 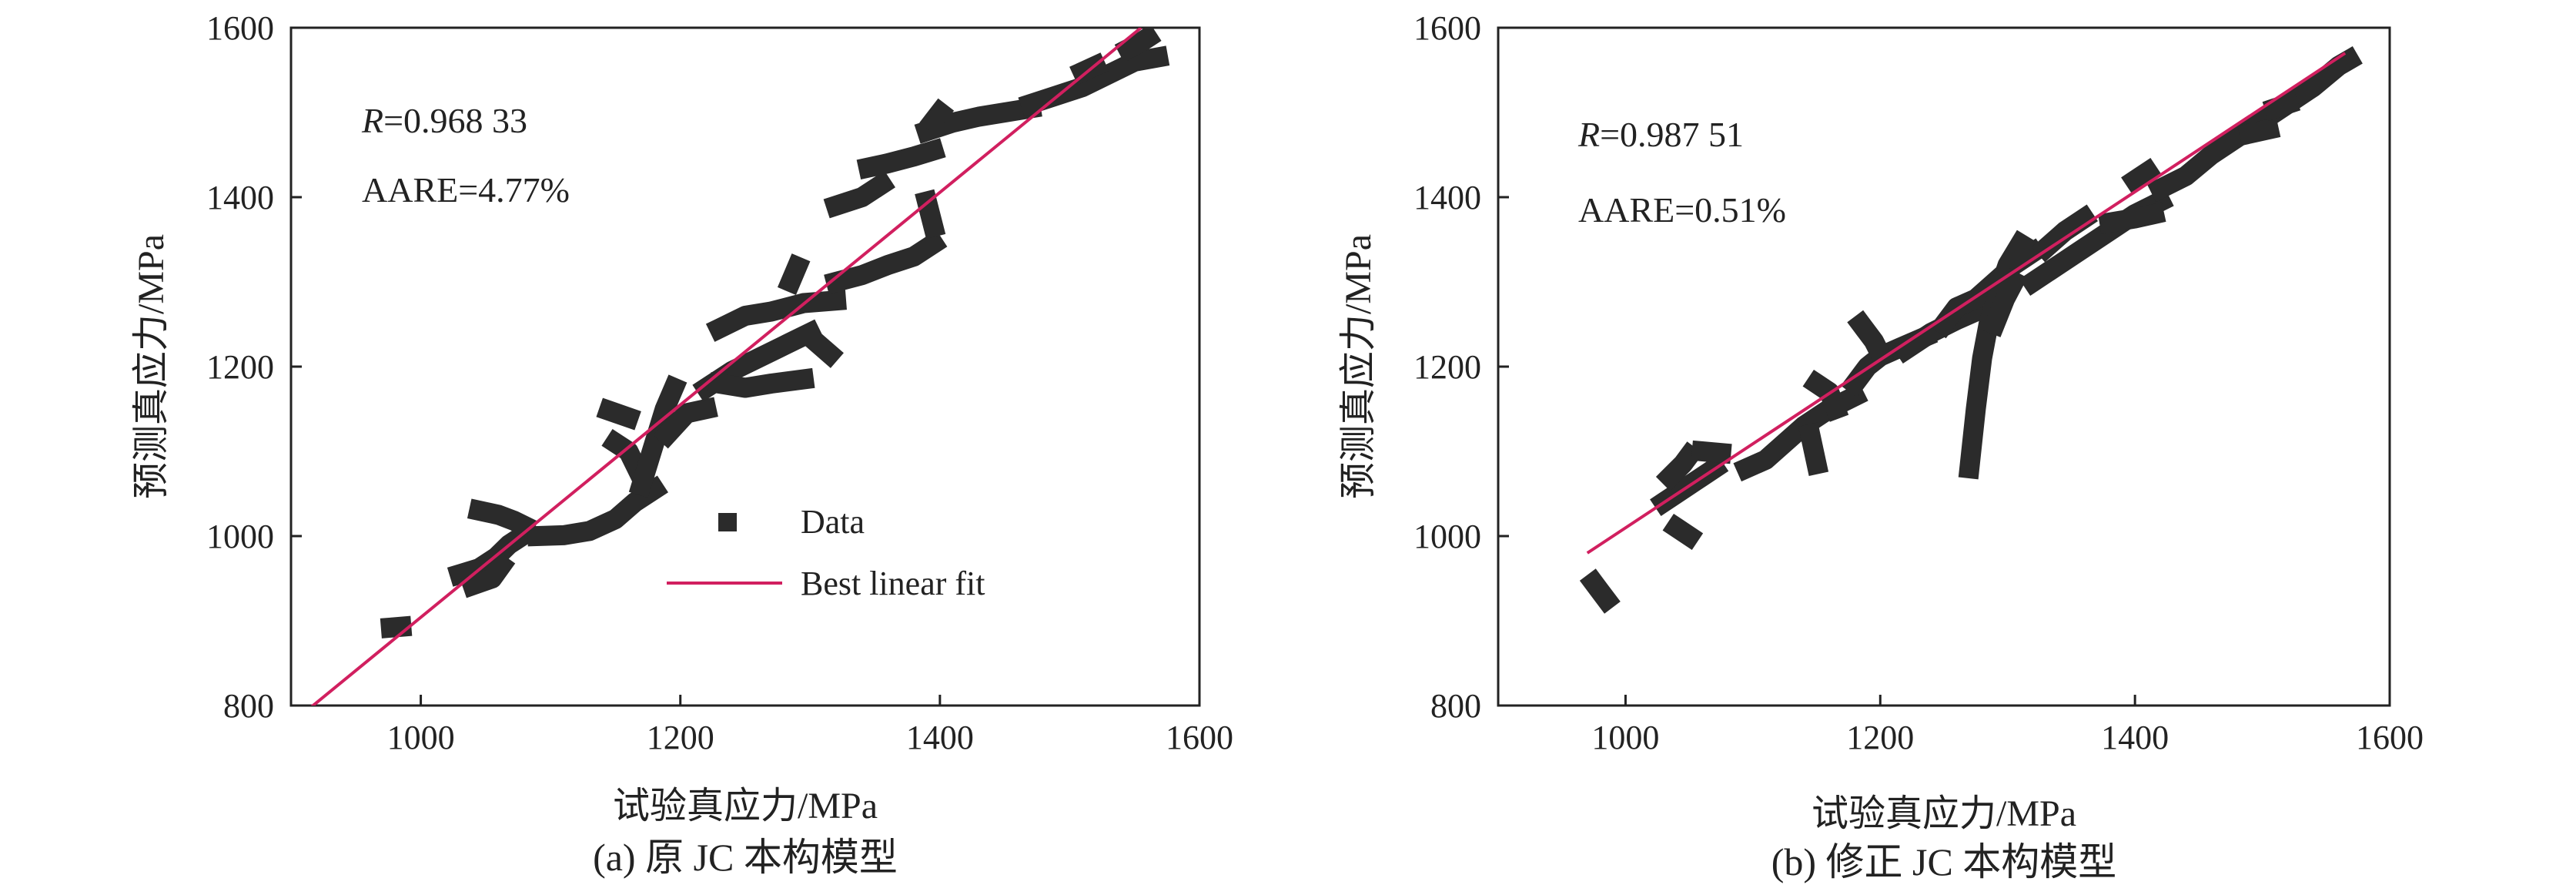 I want to click on legend-label-fit: Best linear fit, so click(x=893, y=583).